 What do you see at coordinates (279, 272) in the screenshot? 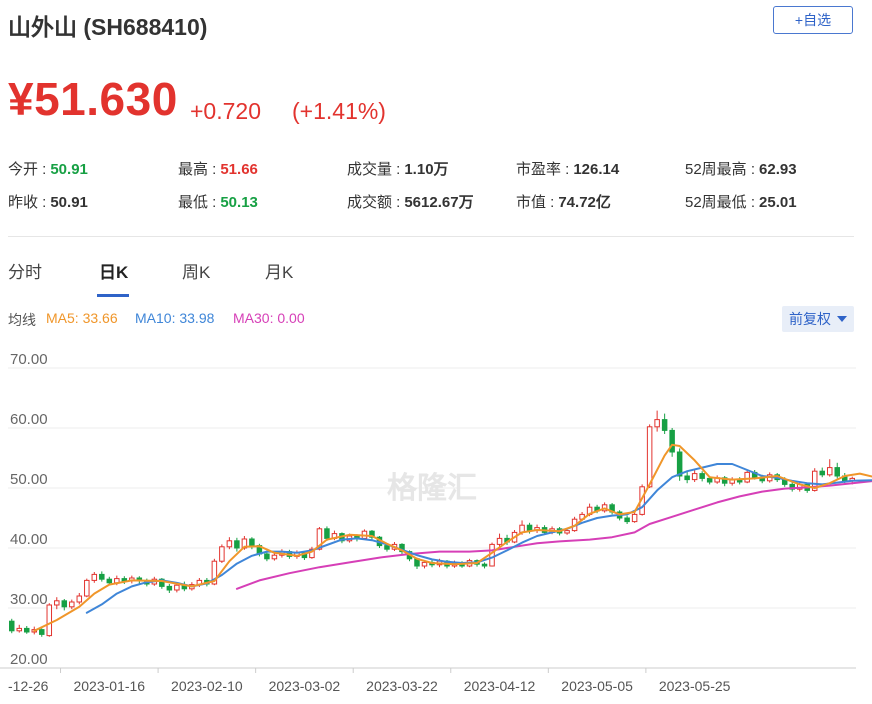
I see `tab-monthly-k: 月K` at bounding box center [279, 272].